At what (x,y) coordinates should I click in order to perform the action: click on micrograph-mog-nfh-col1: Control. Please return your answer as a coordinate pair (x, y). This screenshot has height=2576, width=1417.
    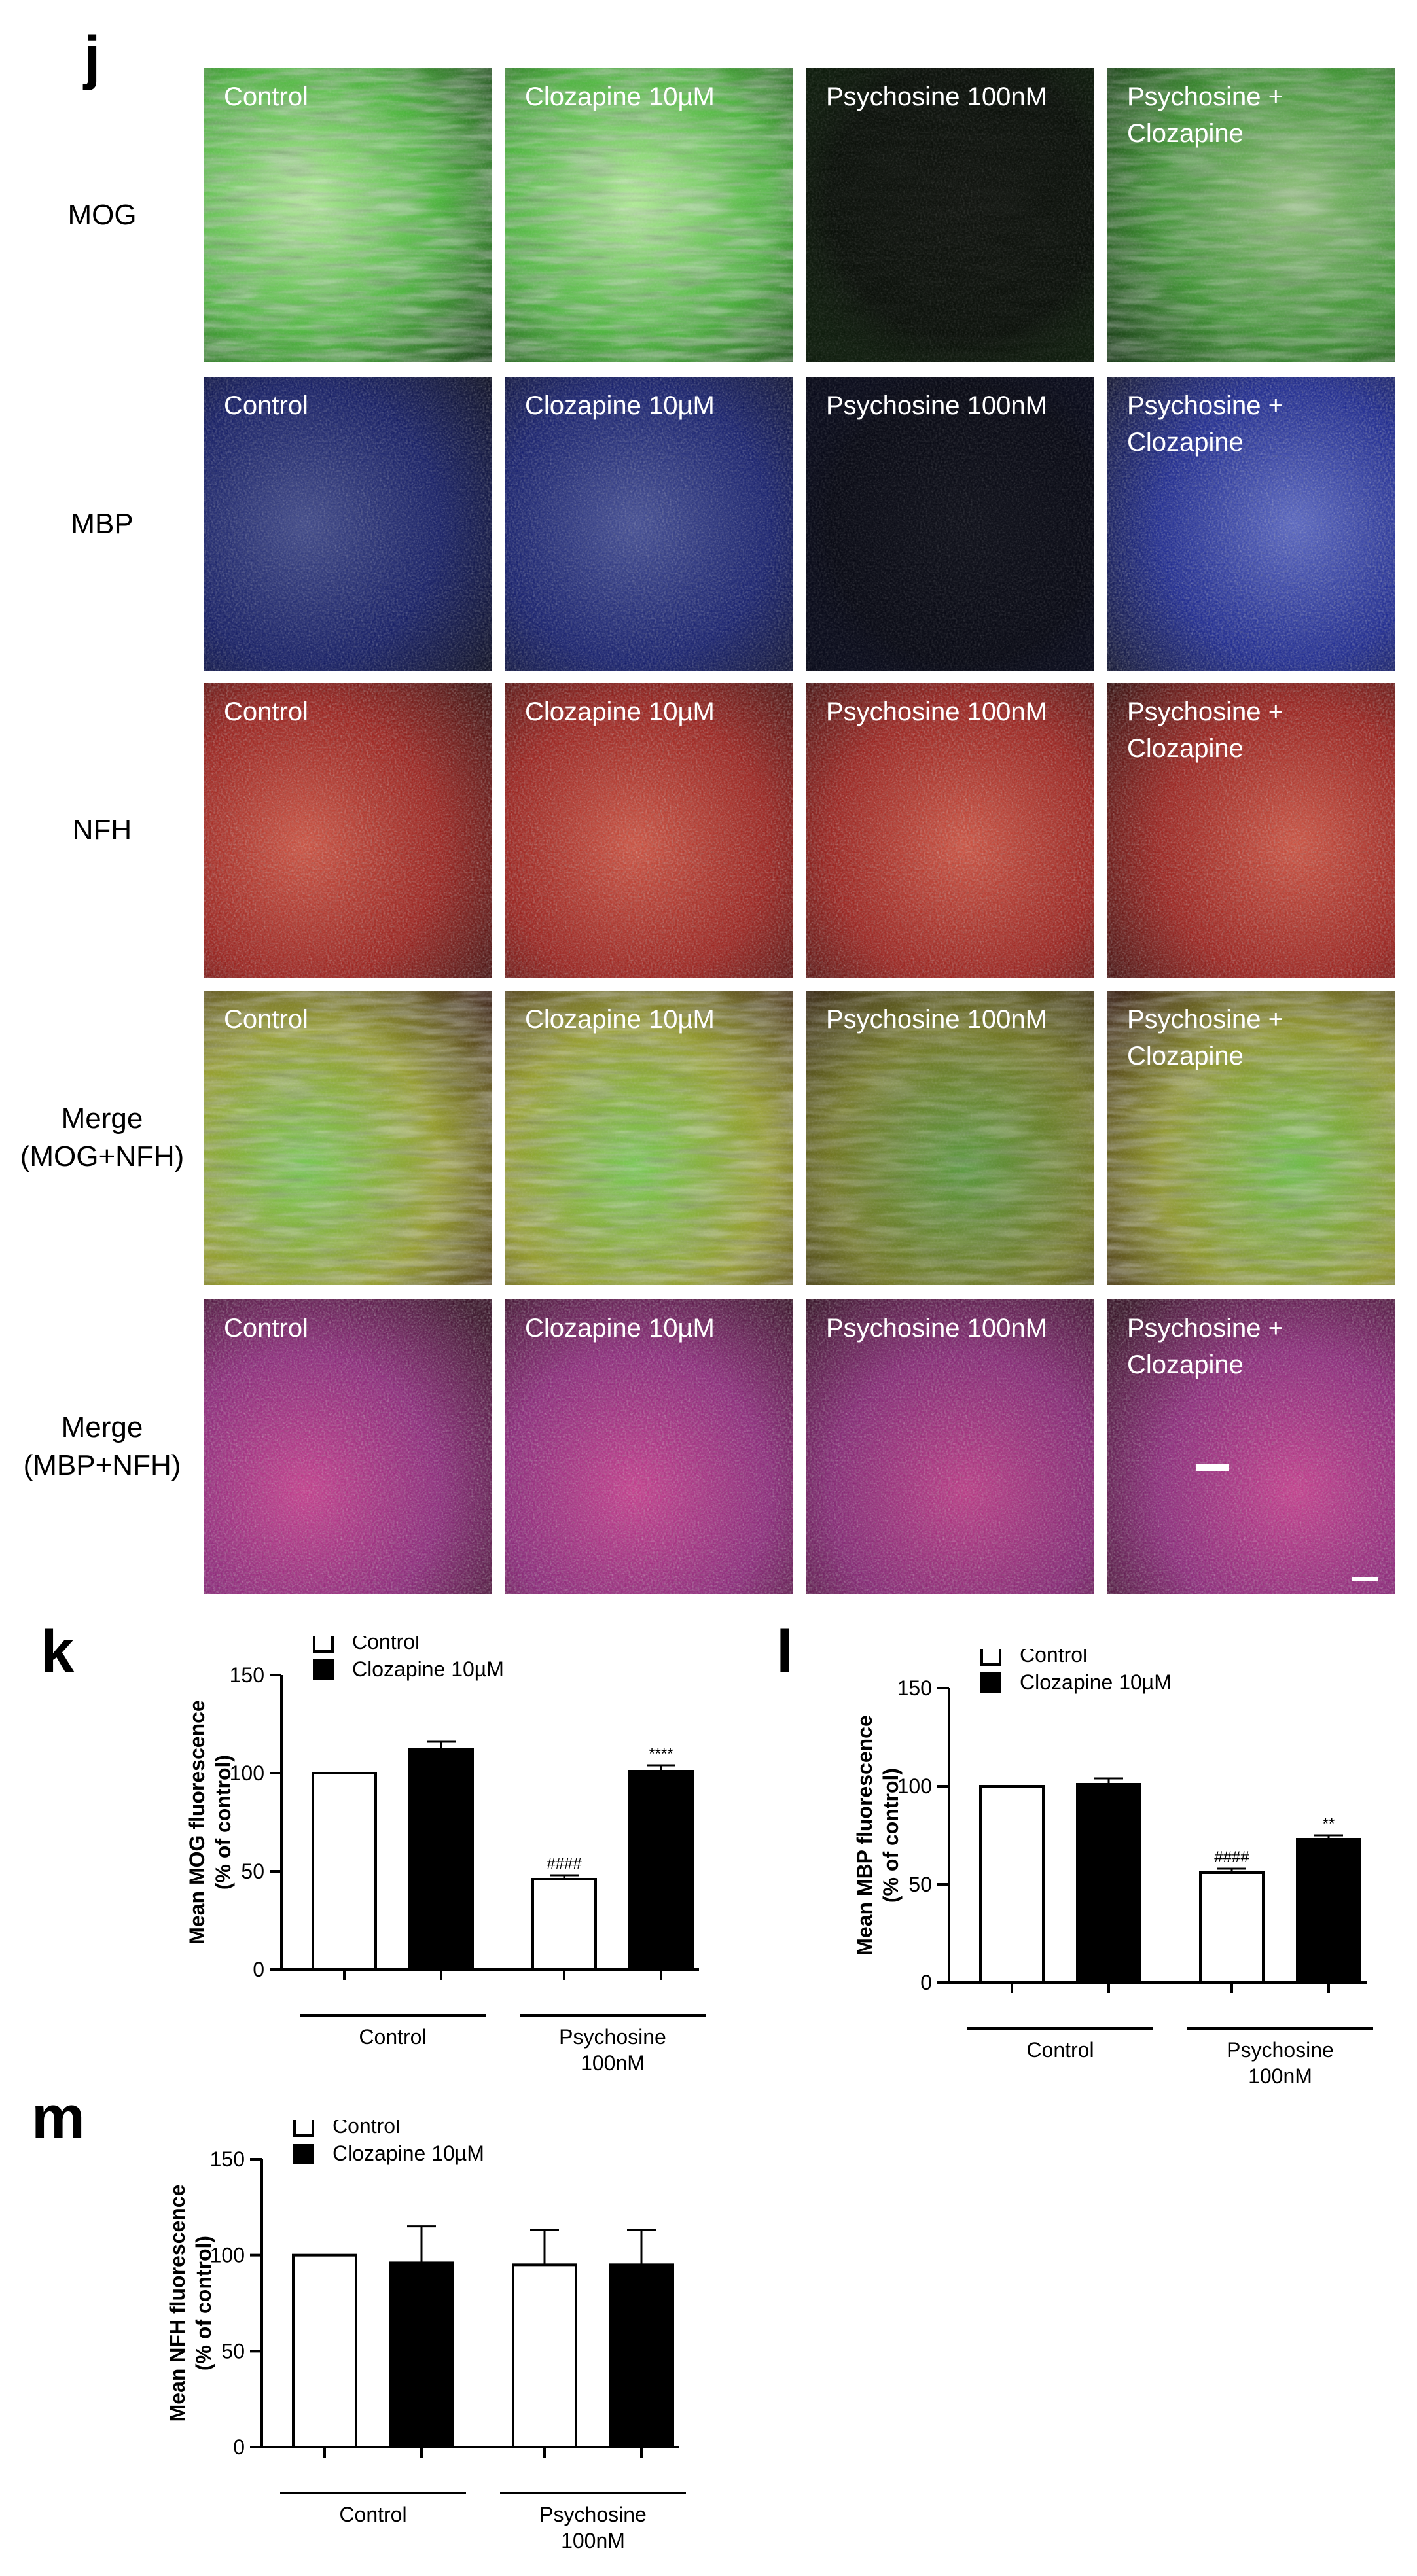
    Looking at the image, I should click on (348, 1138).